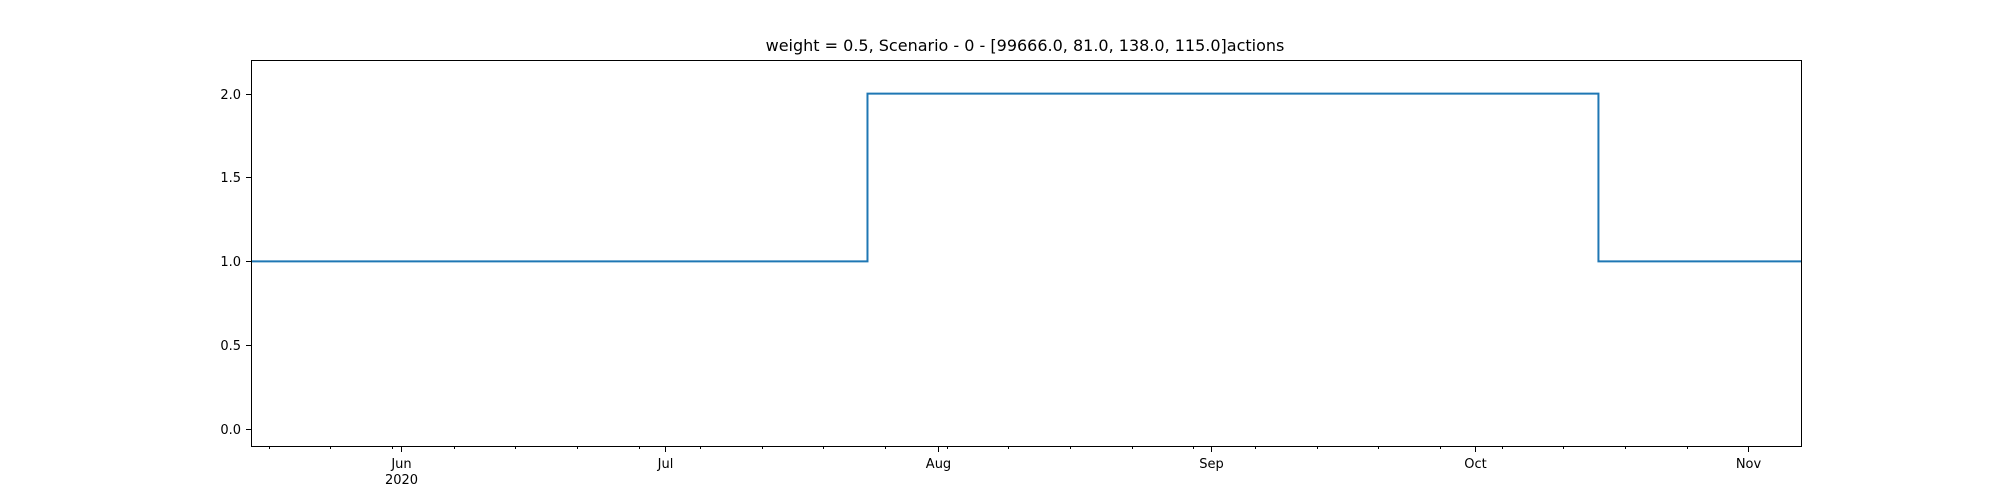  What do you see at coordinates (1475, 464) in the screenshot?
I see `x-tick-label: Oct` at bounding box center [1475, 464].